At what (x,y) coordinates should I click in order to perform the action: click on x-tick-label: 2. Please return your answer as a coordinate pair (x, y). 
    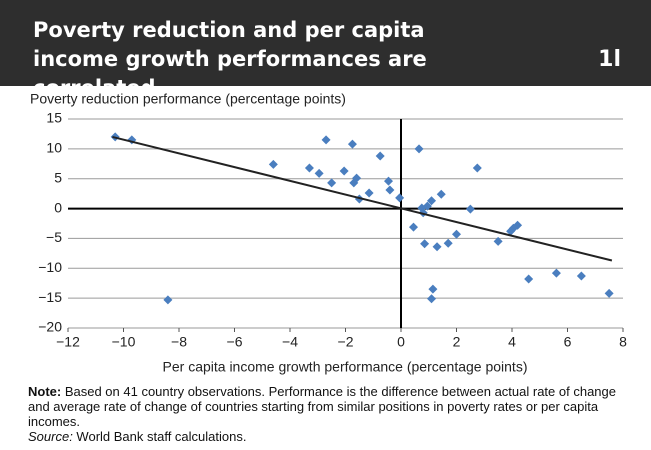
    Looking at the image, I should click on (457, 342).